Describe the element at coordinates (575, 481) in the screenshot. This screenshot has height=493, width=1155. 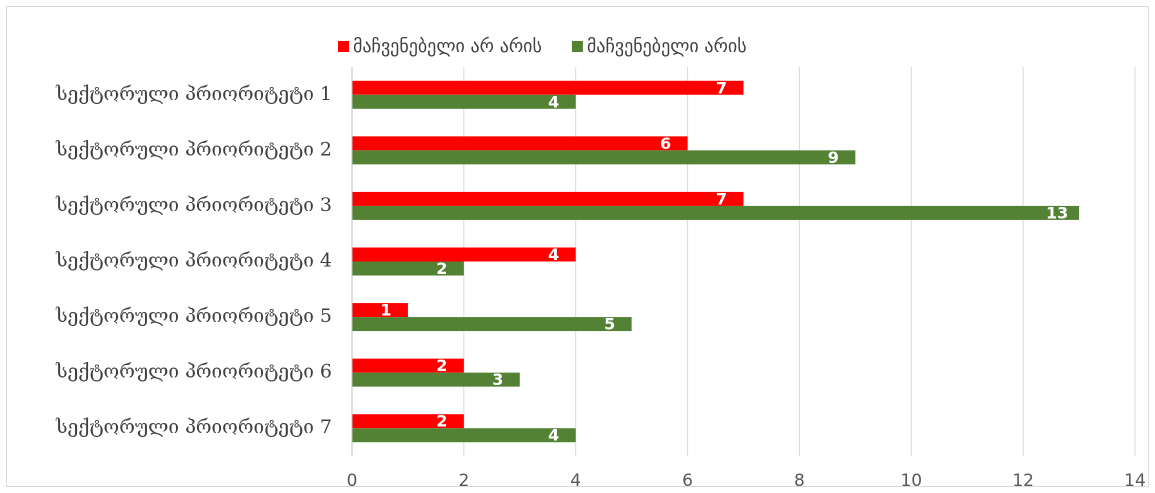
I see `x-tick-label: 4` at that location.